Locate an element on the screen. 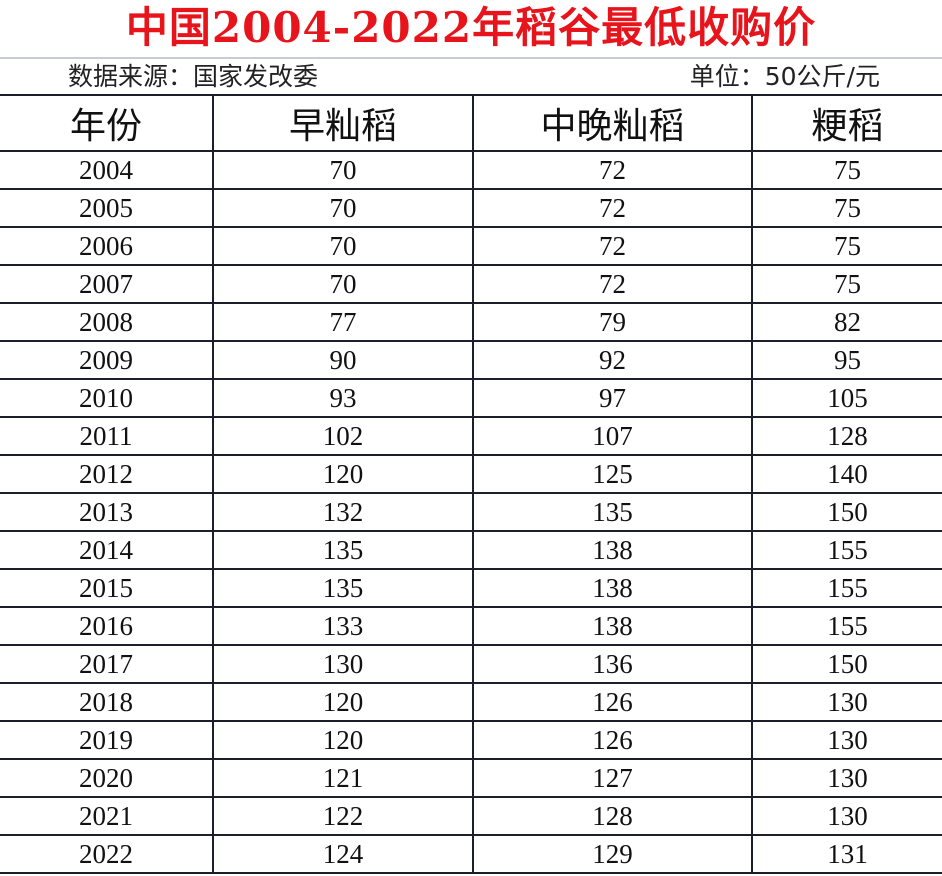 The height and width of the screenshot is (876, 942). table-row: 2019 120 126 130 is located at coordinates (471, 740).